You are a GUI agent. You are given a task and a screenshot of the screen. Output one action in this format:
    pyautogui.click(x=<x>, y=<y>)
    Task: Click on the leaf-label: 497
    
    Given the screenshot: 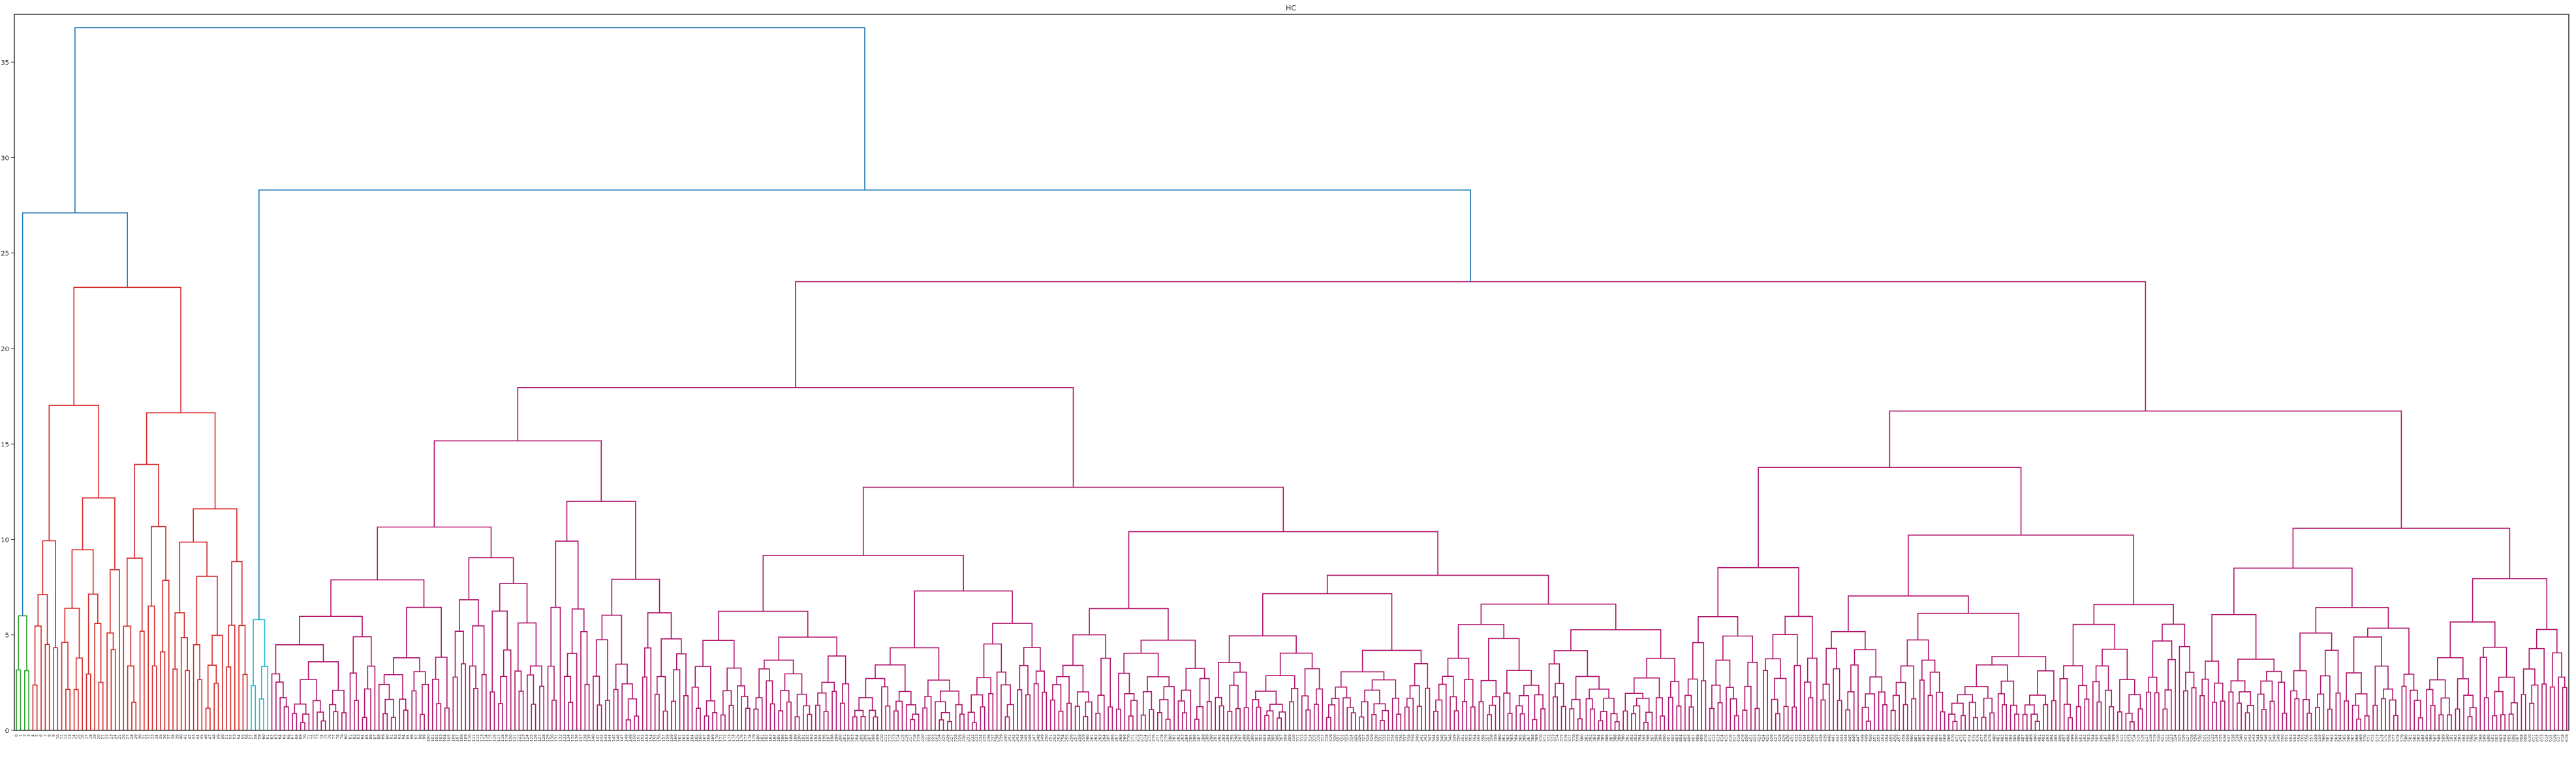 What is the action you would take?
    pyautogui.click(x=2064, y=738)
    